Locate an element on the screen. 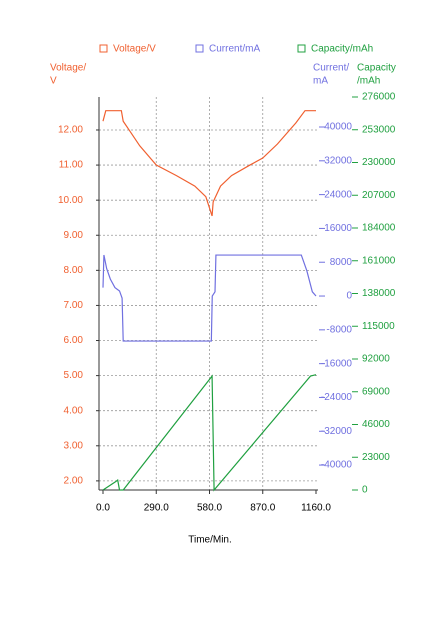 The image size is (441, 629). y2-tick-label: 40000 is located at coordinates (338, 127).